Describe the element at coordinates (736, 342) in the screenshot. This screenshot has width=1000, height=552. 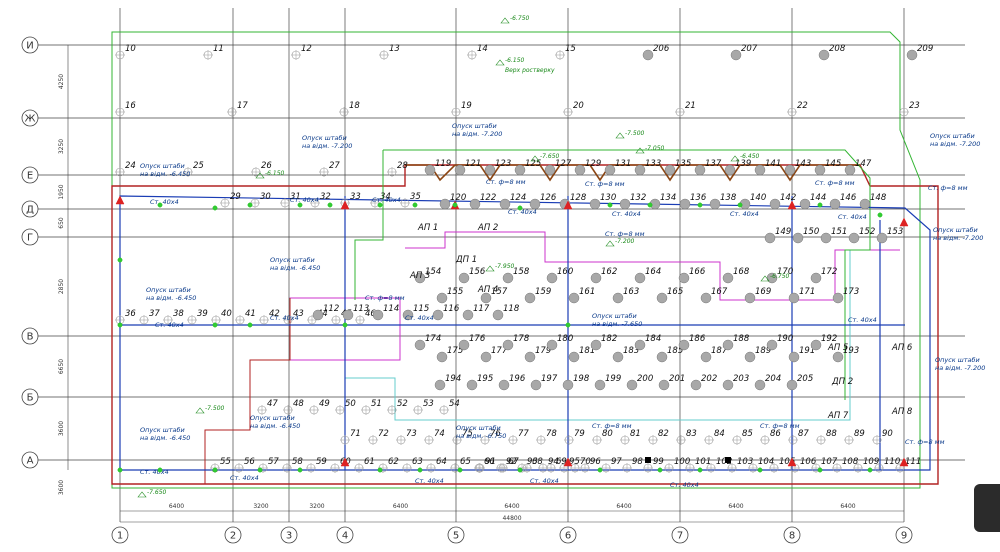
I see `pile-marker: 188` at that location.